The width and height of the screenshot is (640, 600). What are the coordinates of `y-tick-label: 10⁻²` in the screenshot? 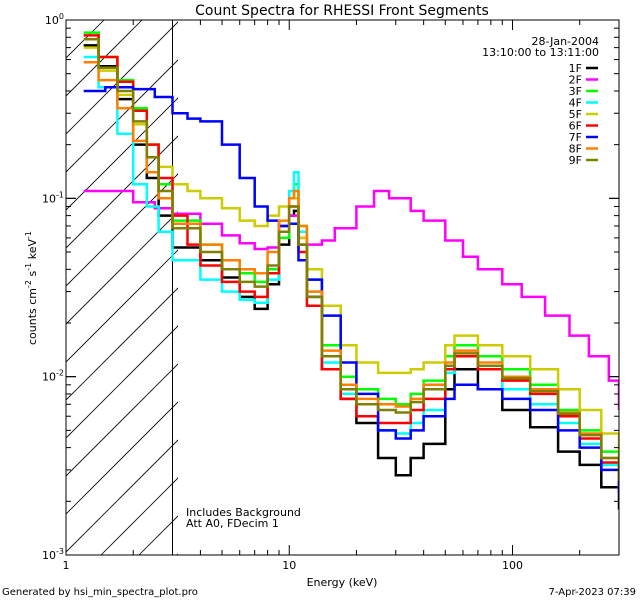 It's located at (53, 376).